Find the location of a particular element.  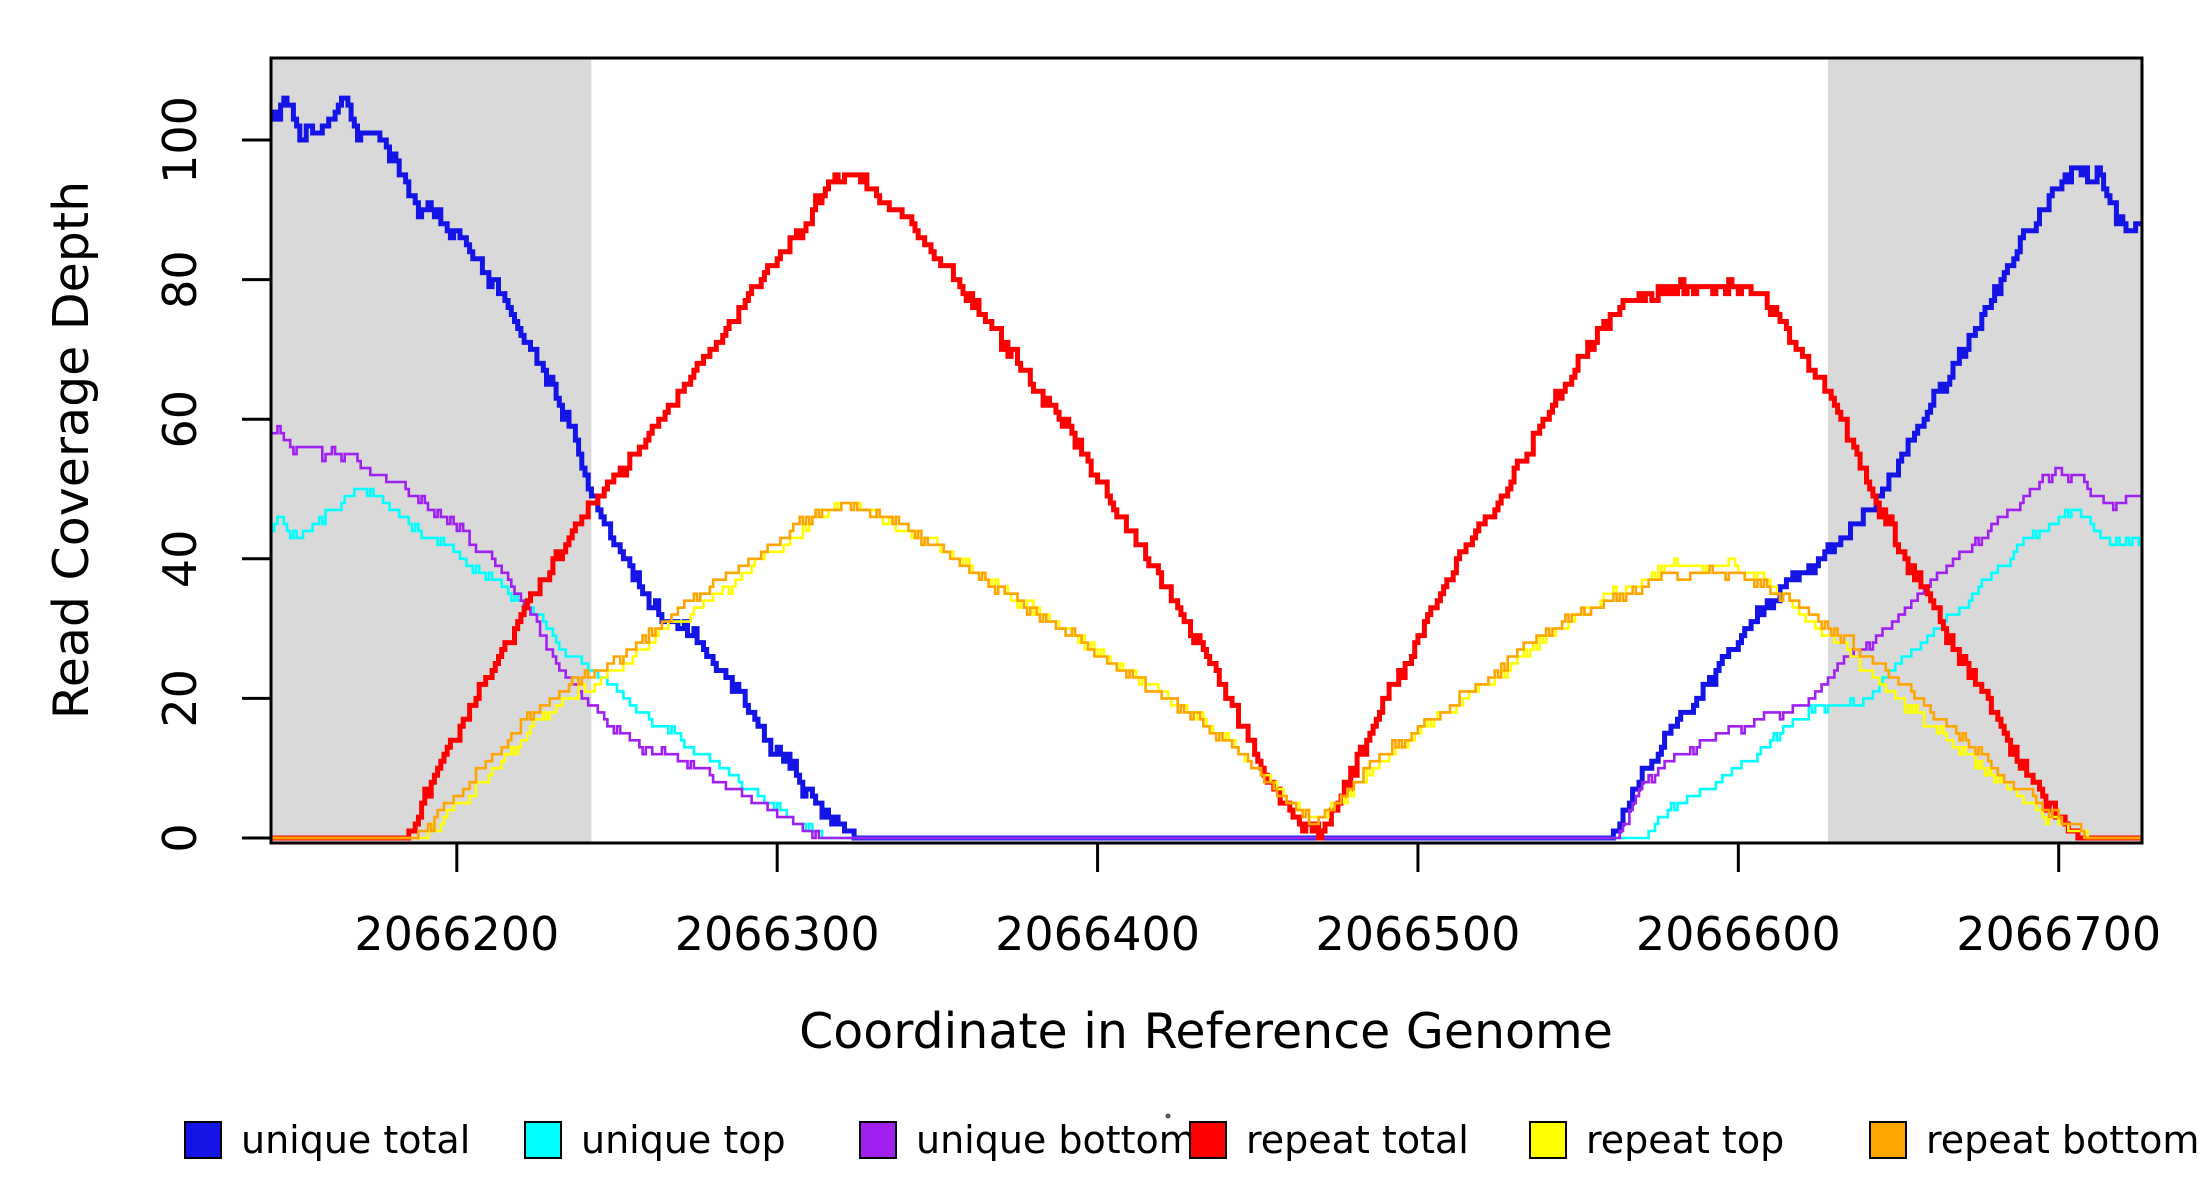

x-tick-label: 2066600 is located at coordinates (1738, 934).